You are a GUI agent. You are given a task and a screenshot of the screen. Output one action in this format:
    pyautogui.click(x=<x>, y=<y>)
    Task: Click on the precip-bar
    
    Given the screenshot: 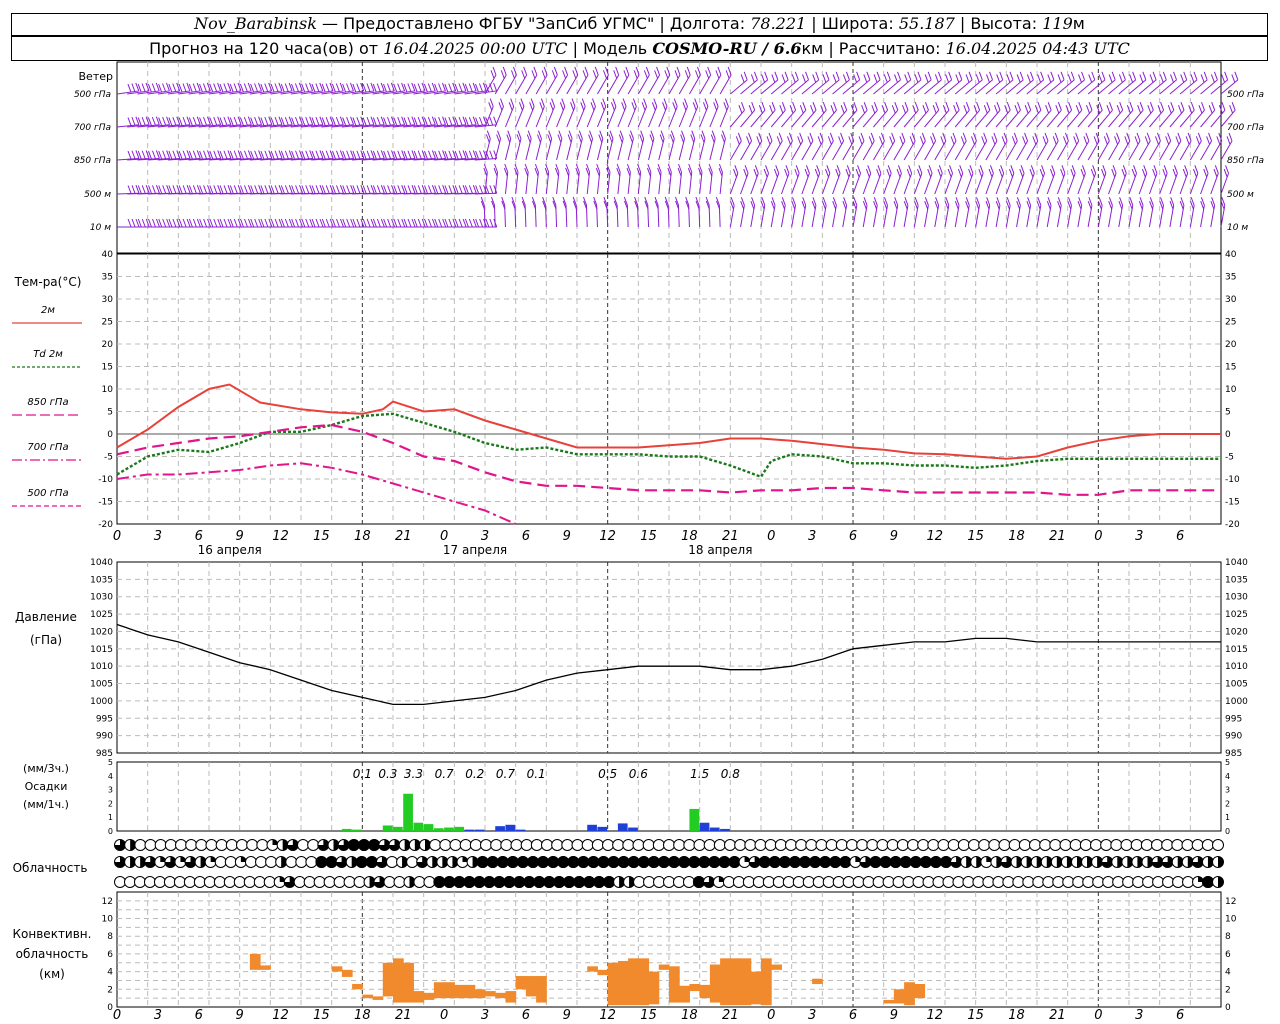 What is the action you would take?
    pyautogui.click(x=387, y=828)
    